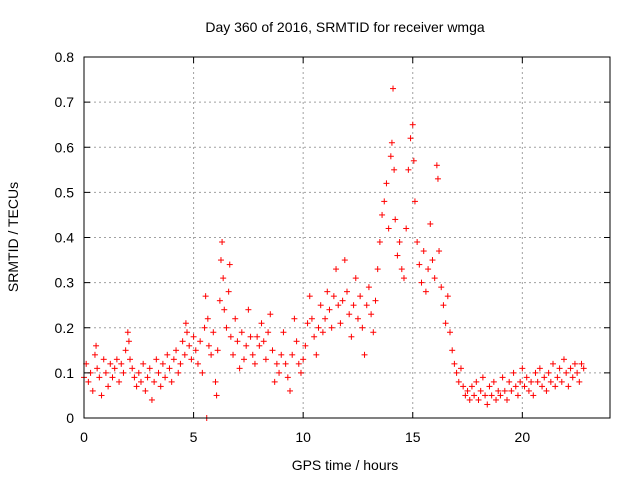 Image resolution: width=640 pixels, height=480 pixels. What do you see at coordinates (413, 437) in the screenshot?
I see `x-tick-label: 15` at bounding box center [413, 437].